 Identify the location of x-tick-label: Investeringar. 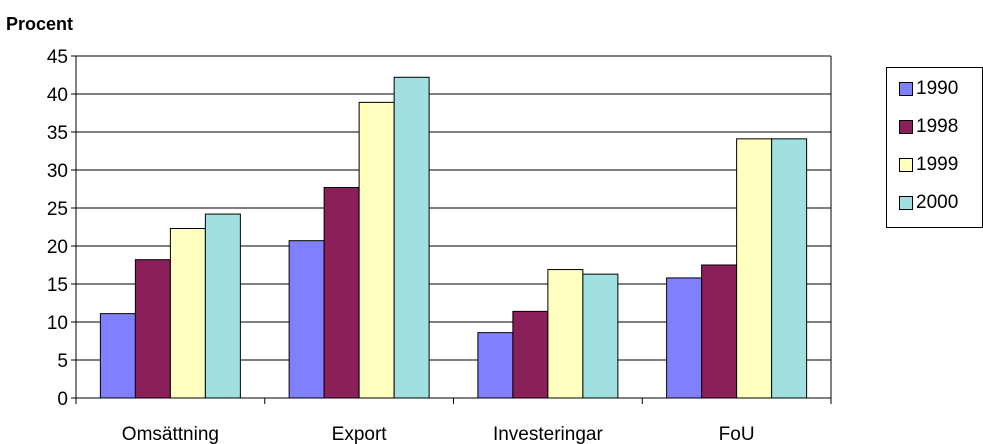
(548, 434).